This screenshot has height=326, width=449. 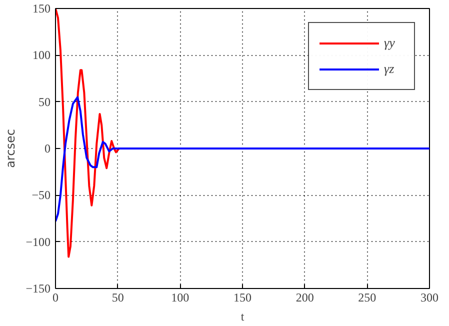 I want to click on x-tick-label: 50, so click(x=118, y=297).